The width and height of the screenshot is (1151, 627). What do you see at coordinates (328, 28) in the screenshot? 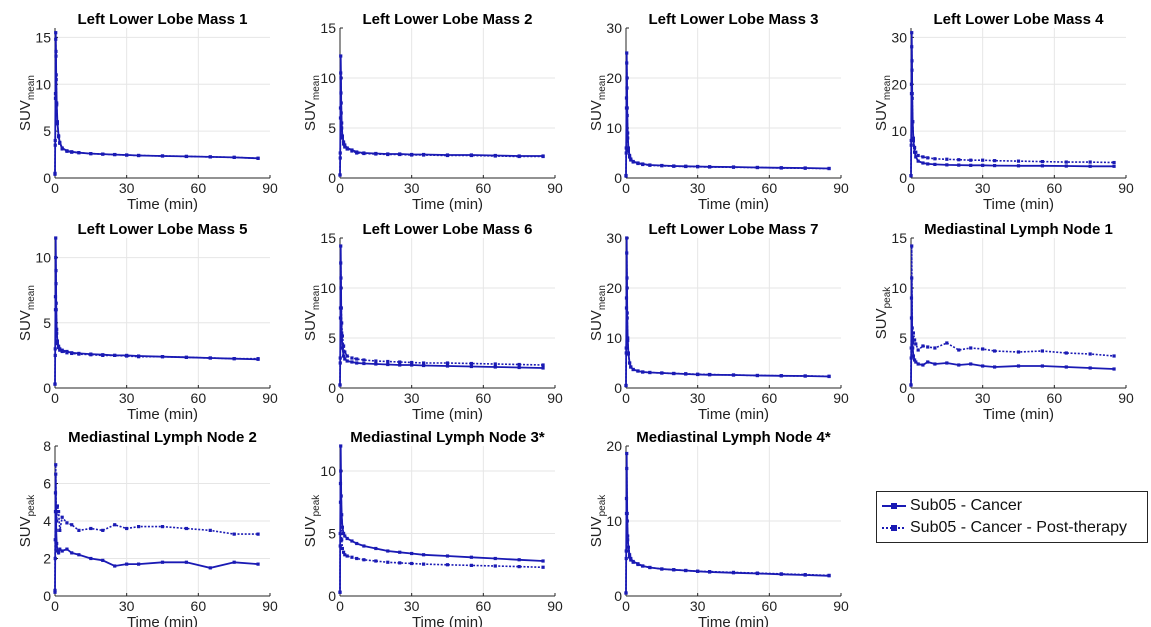
I see `y-tick-label: 15` at bounding box center [328, 28].